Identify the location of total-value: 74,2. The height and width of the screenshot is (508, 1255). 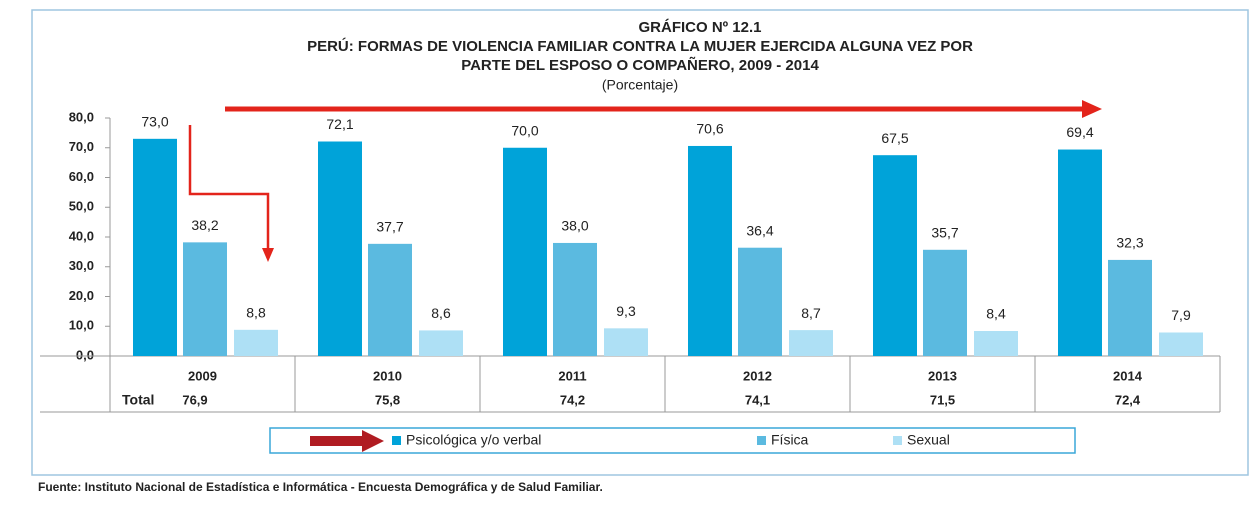
(572, 399).